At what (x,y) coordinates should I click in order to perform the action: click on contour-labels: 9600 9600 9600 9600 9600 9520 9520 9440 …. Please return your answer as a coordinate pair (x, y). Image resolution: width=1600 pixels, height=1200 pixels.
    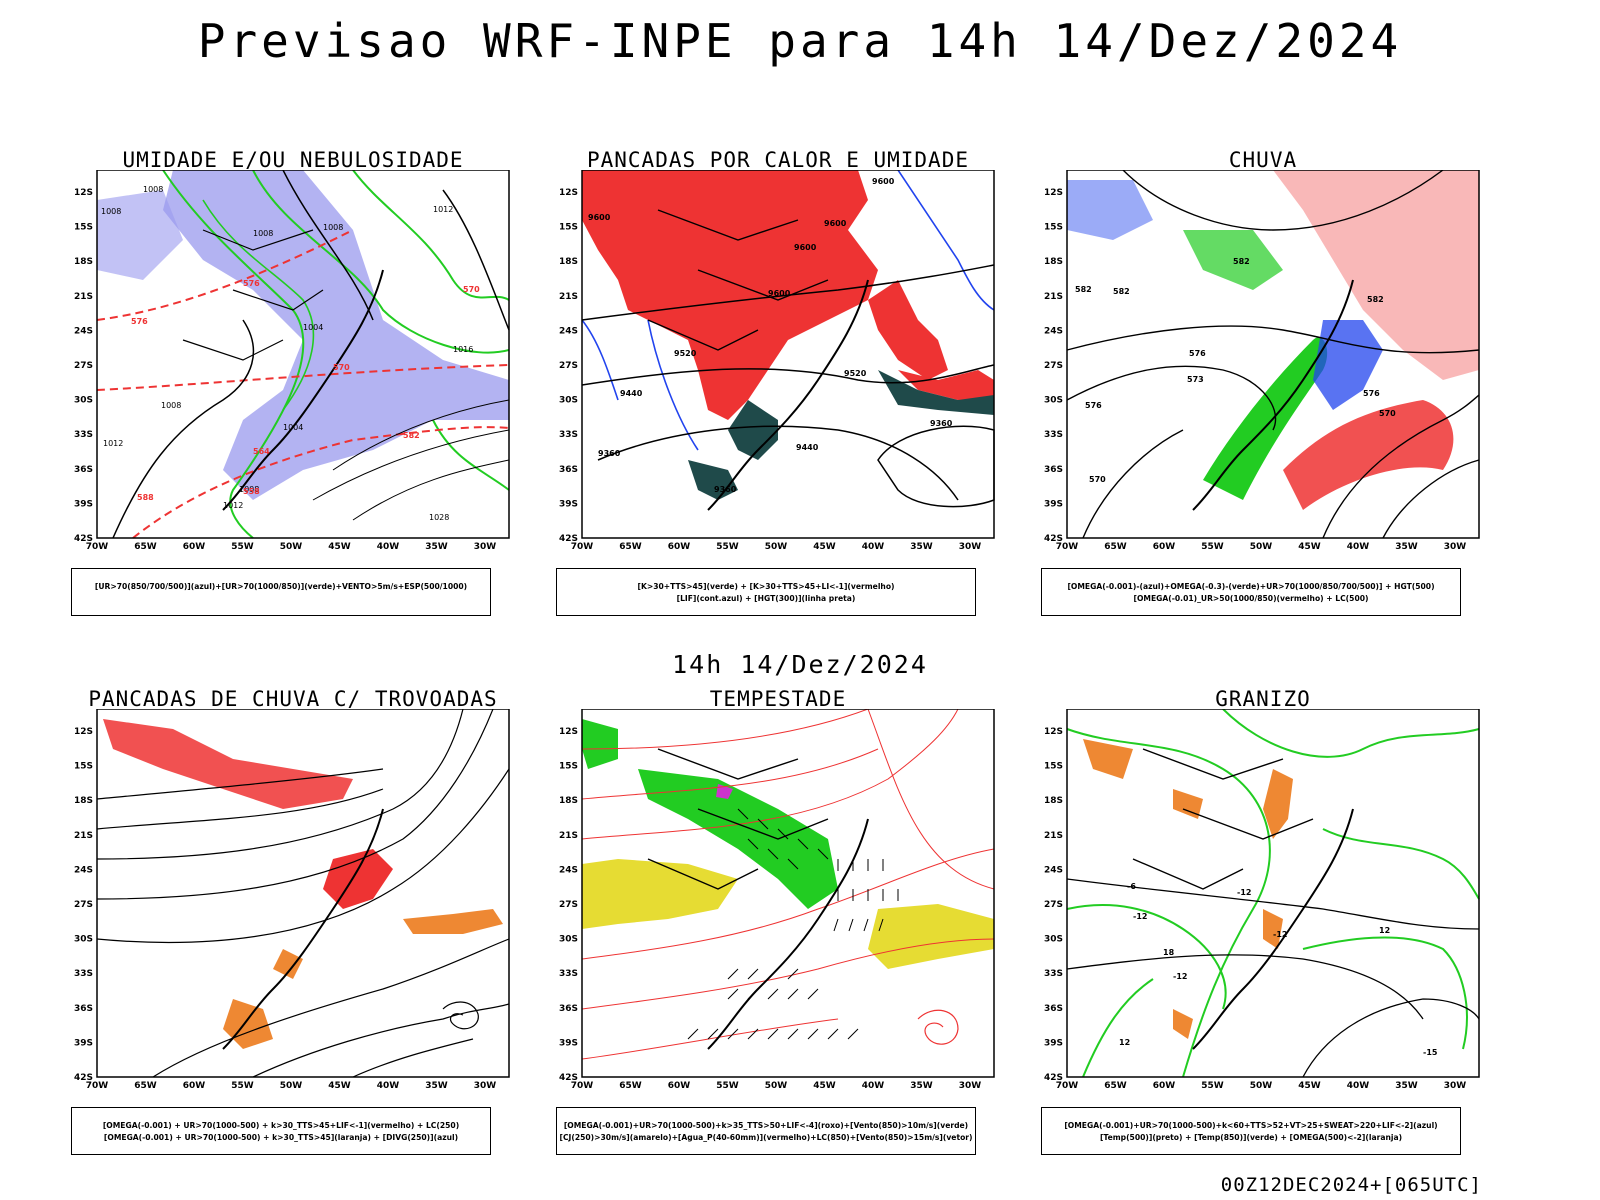
    Looking at the image, I should click on (770, 335).